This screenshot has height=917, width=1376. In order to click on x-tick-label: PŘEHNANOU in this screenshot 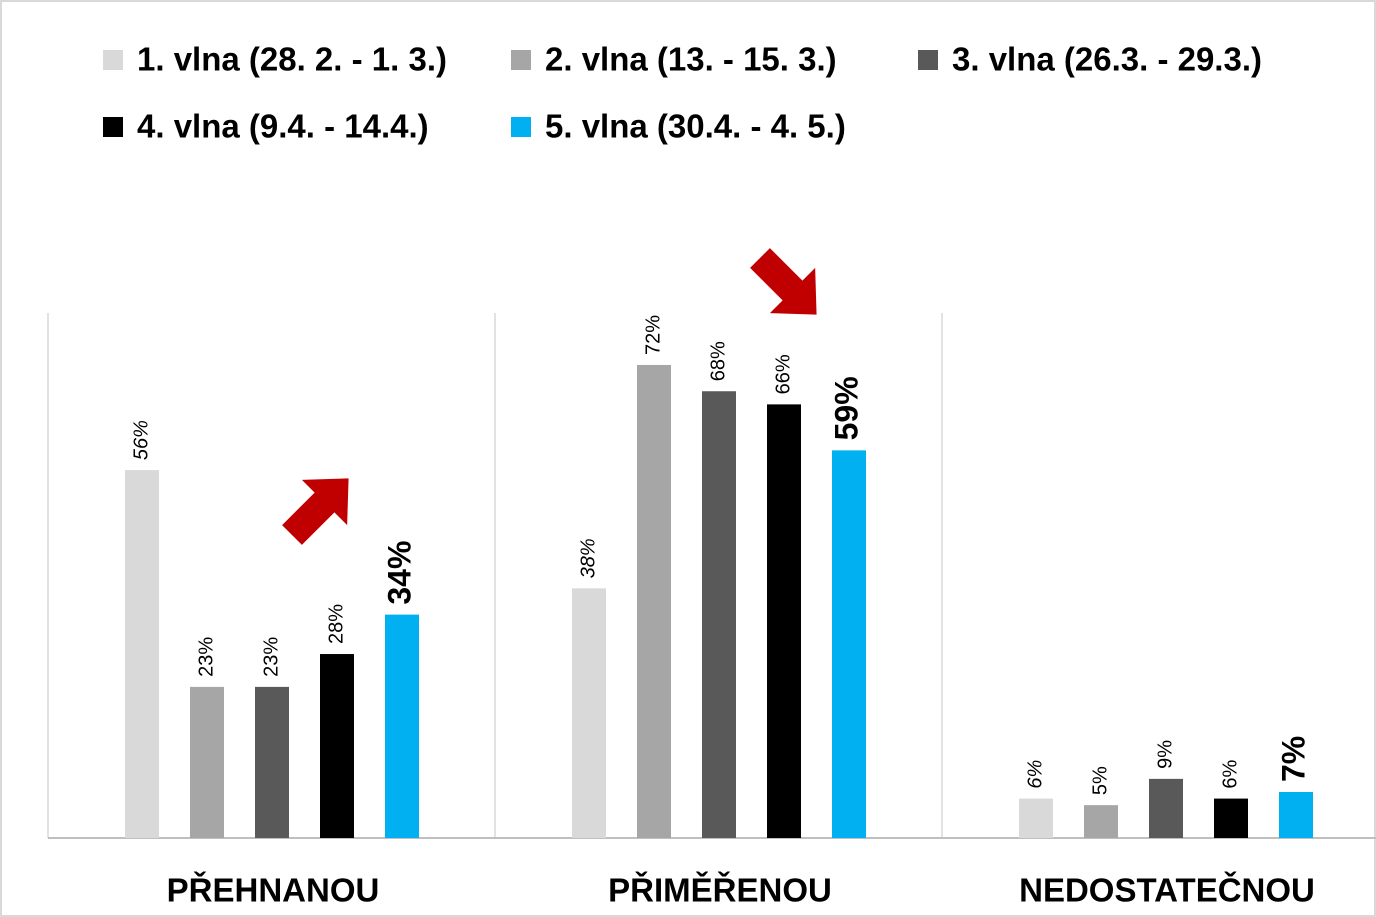, I will do `click(273, 890)`.